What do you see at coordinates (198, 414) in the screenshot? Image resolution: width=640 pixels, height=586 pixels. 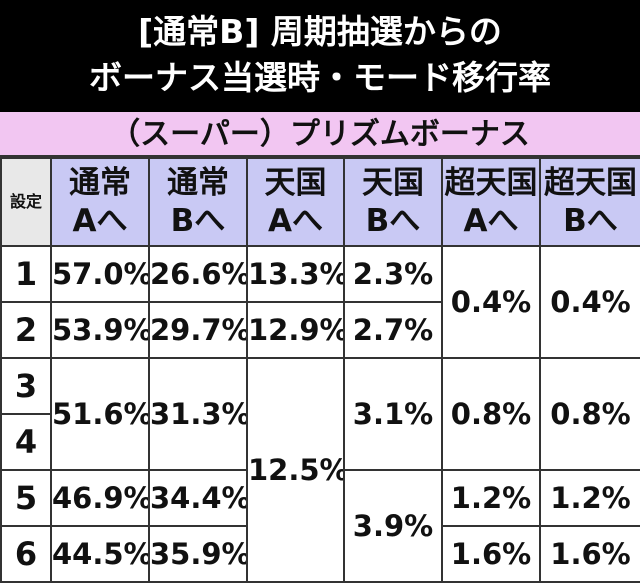 I see `cell: 31.3%` at bounding box center [198, 414].